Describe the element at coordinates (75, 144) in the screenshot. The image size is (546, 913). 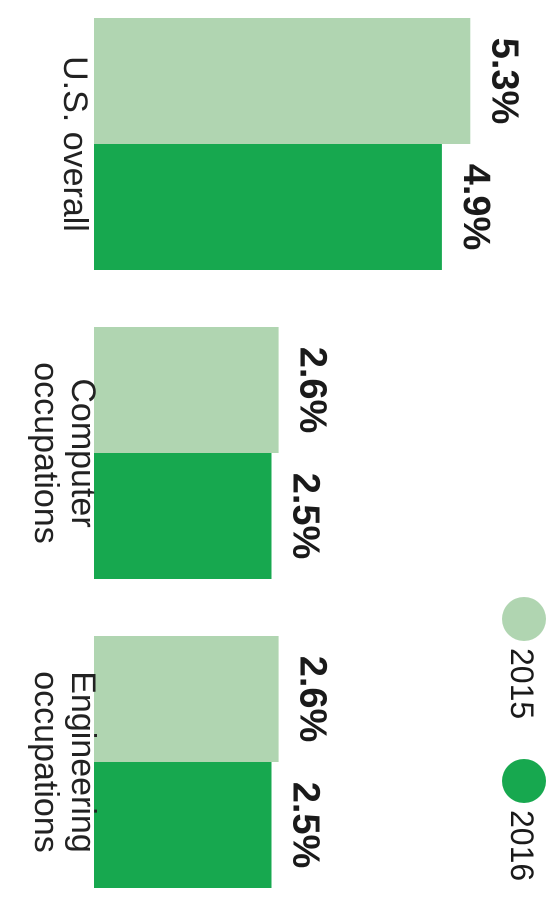
I see `category-label-u-s-overall: U.S. overall` at that location.